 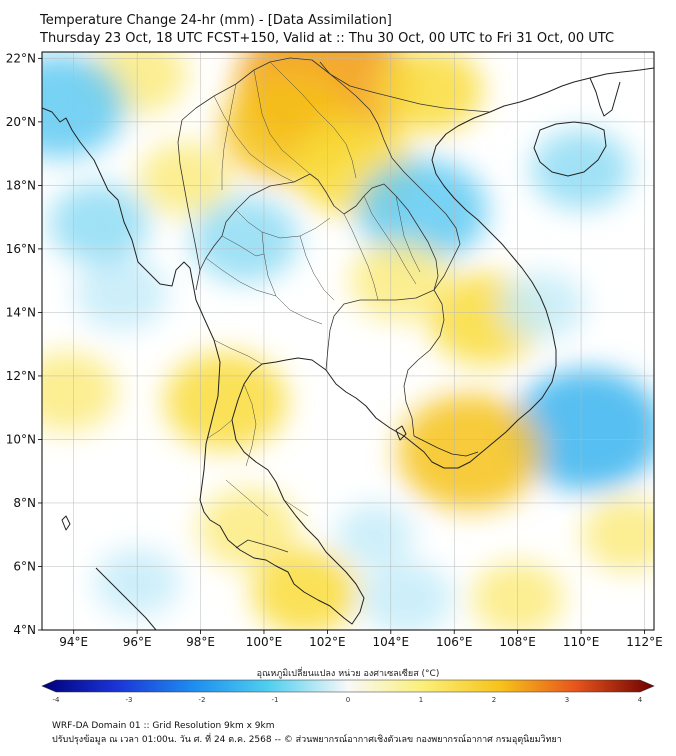 I want to click on border-thailand-malaysia, so click(x=262, y=546).